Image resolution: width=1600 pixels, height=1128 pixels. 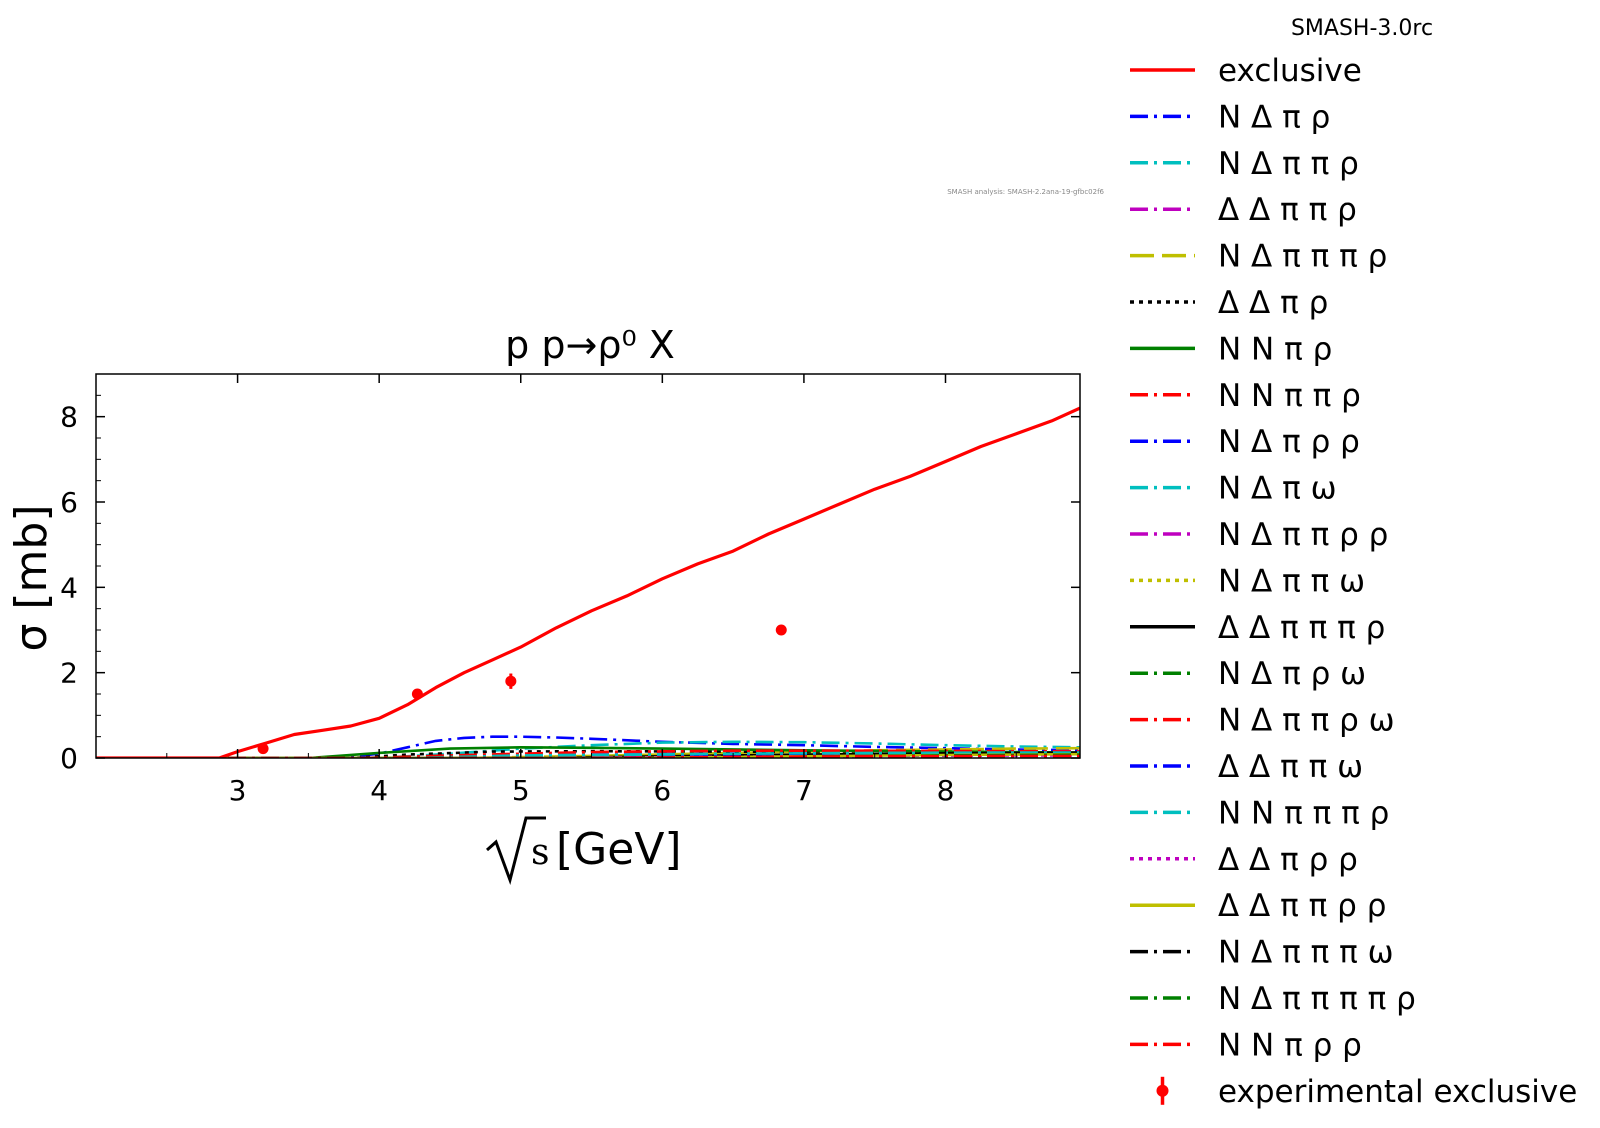 What do you see at coordinates (31, 578) in the screenshot?
I see `y-axis-label: σ [mb]` at bounding box center [31, 578].